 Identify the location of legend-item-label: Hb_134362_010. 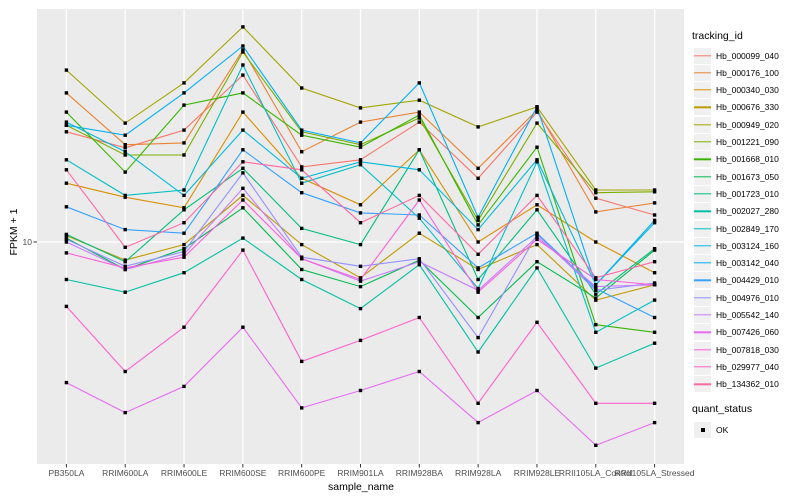
(747, 384).